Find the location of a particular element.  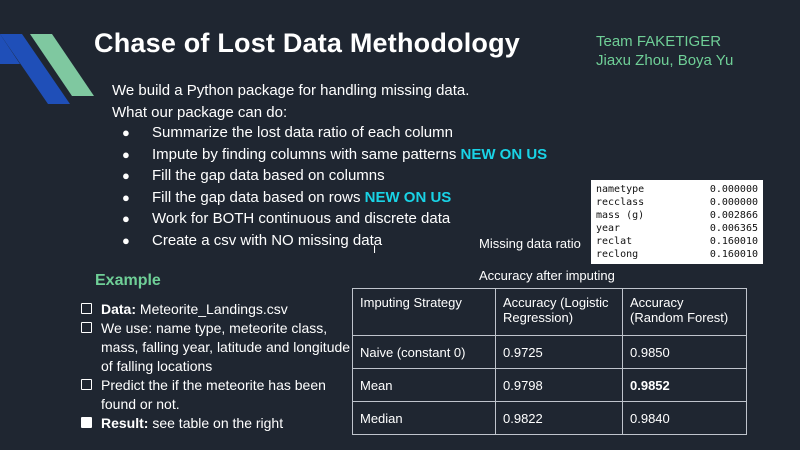

strategy-cell: Mean is located at coordinates (424, 385).